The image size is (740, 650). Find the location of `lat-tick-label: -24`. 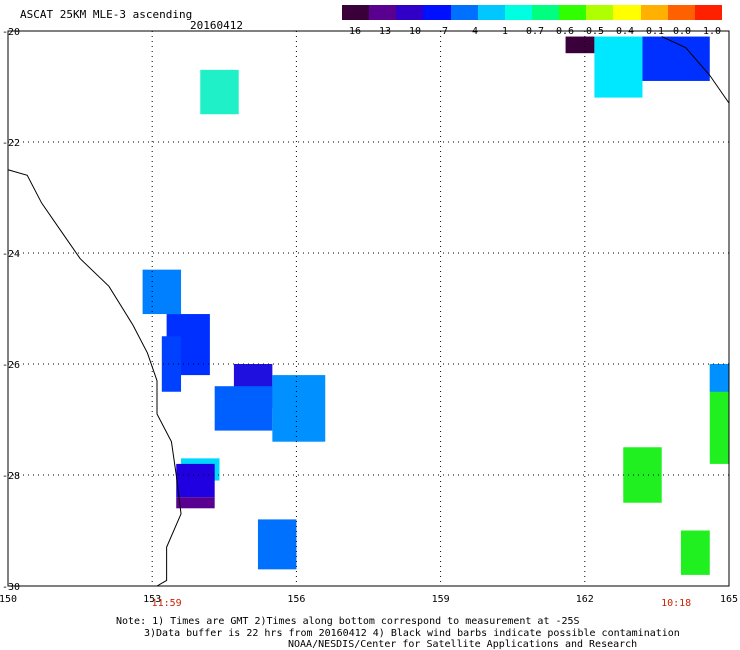

lat-tick-label: -24 is located at coordinates (11, 254).